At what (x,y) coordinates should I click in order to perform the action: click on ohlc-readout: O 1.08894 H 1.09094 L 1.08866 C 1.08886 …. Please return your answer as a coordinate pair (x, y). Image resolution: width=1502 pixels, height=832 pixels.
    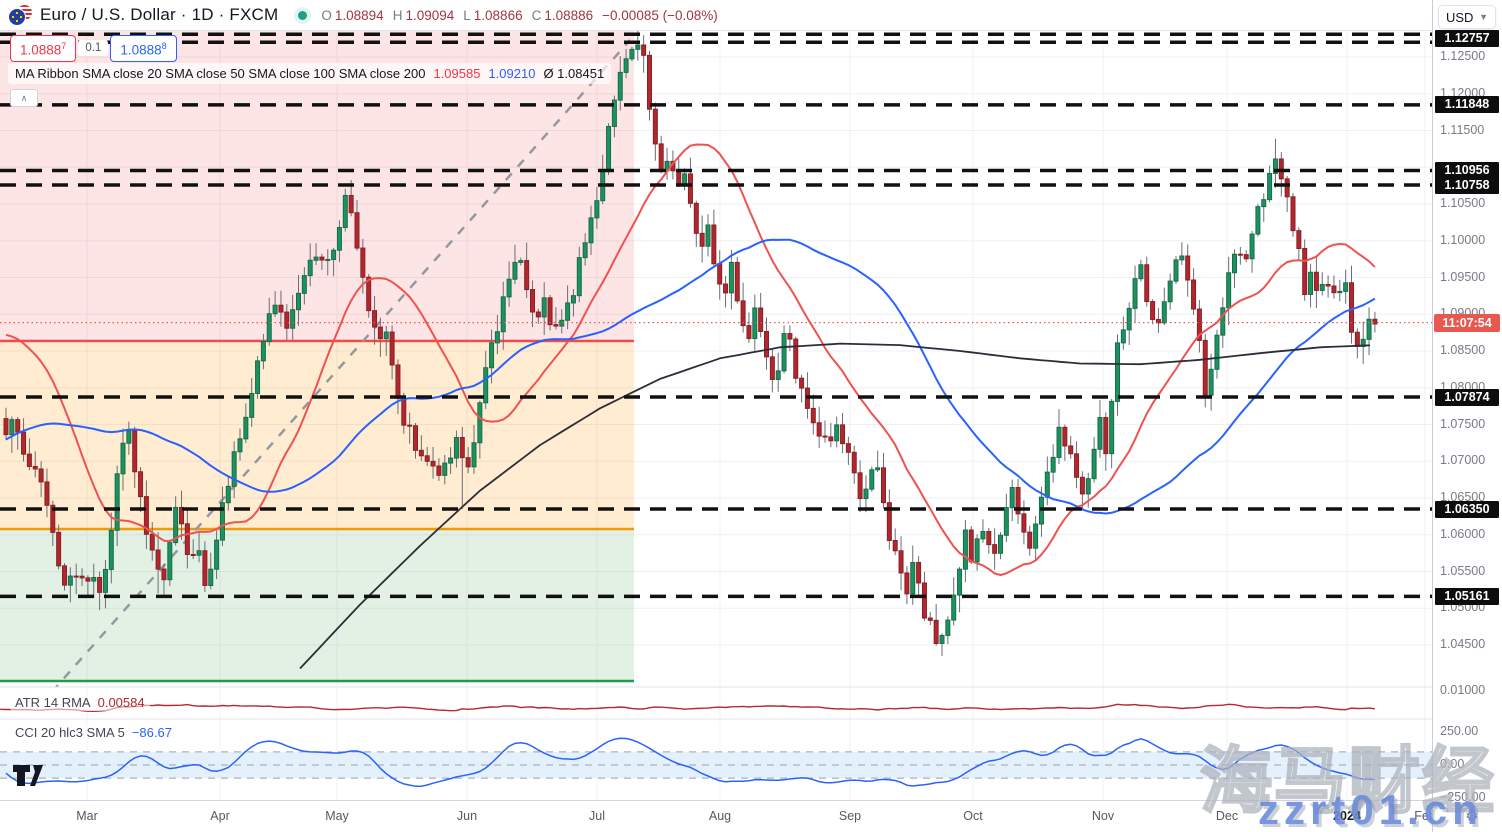
    Looking at the image, I should click on (519, 15).